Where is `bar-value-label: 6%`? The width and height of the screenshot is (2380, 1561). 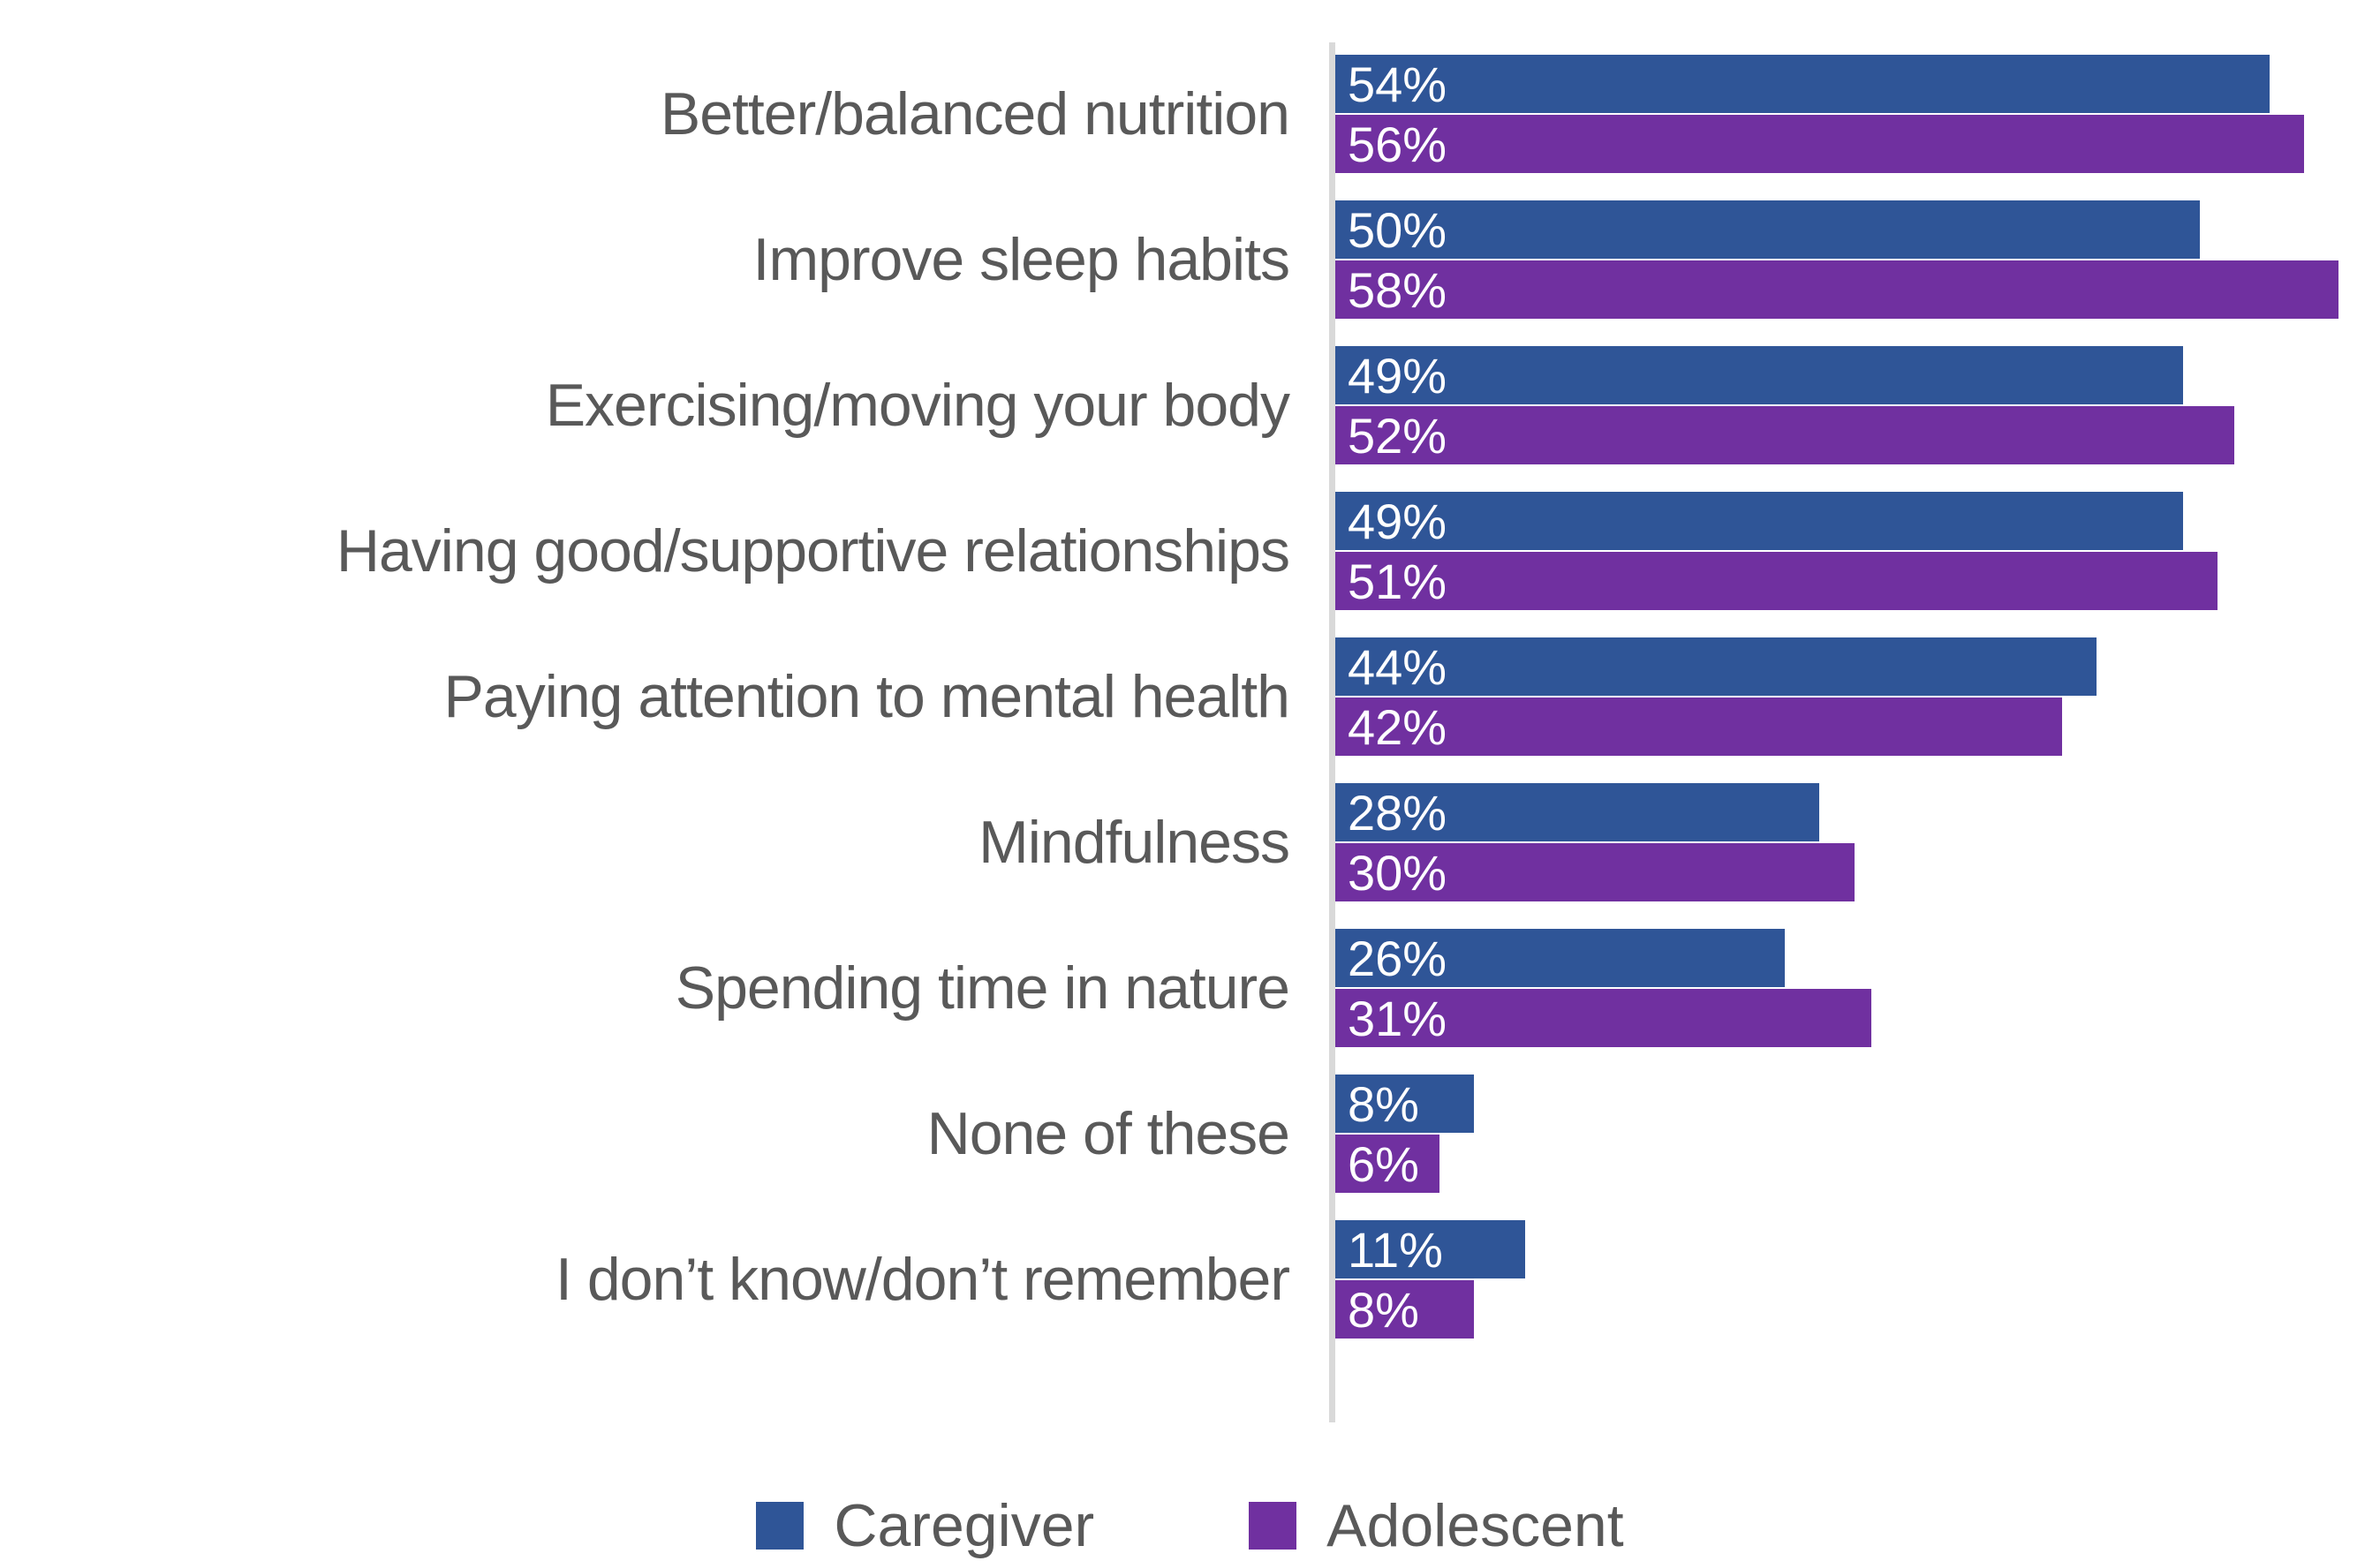
bar-value-label: 6% is located at coordinates (1383, 1163).